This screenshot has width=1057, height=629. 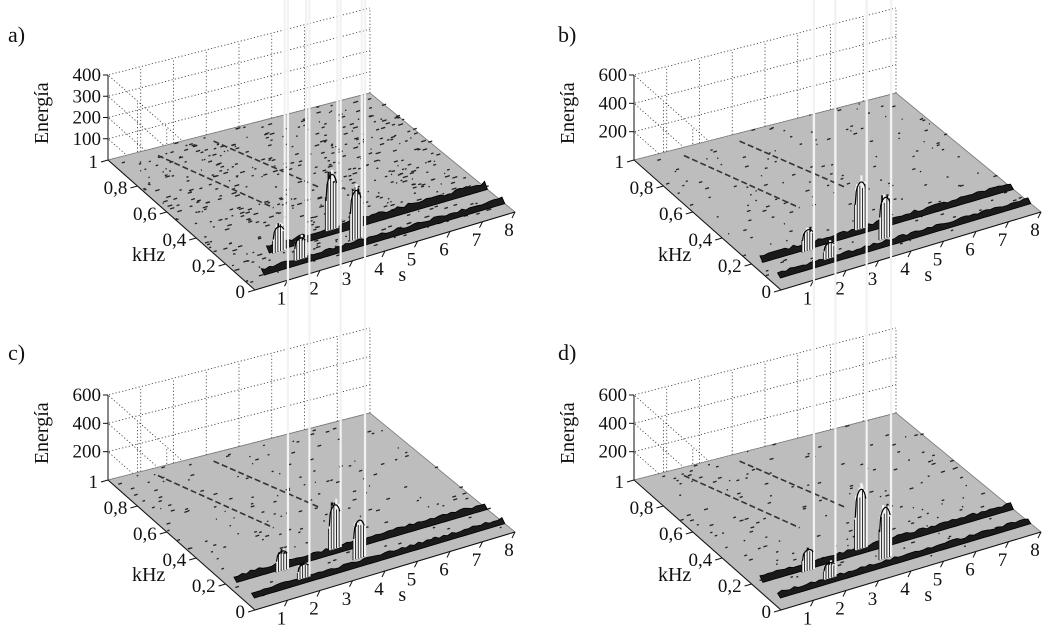 What do you see at coordinates (567, 34) in the screenshot?
I see `panel-label: b)` at bounding box center [567, 34].